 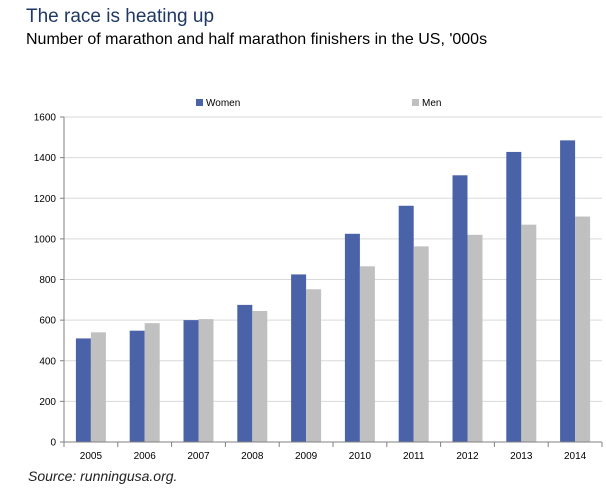 What do you see at coordinates (475, 338) in the screenshot?
I see `bar-men-2012` at bounding box center [475, 338].